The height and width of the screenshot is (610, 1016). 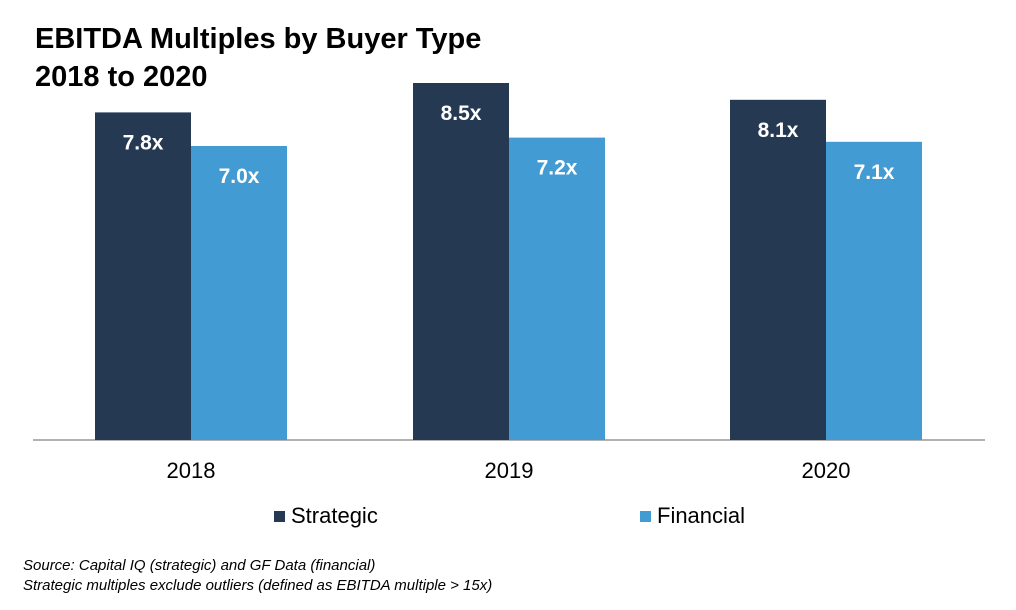 I want to click on legend-swatch-strategic, so click(x=279, y=516).